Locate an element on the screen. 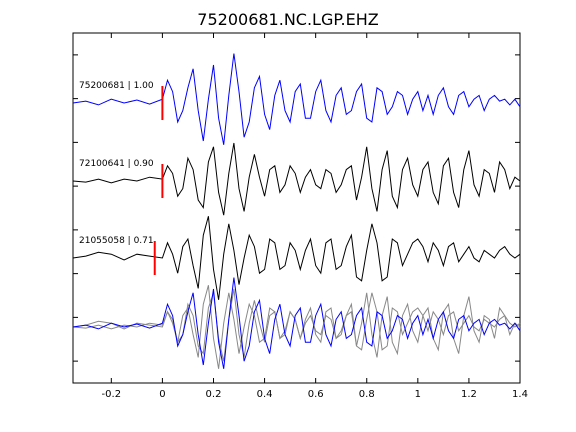  x-tick-label: 0 is located at coordinates (162, 394).